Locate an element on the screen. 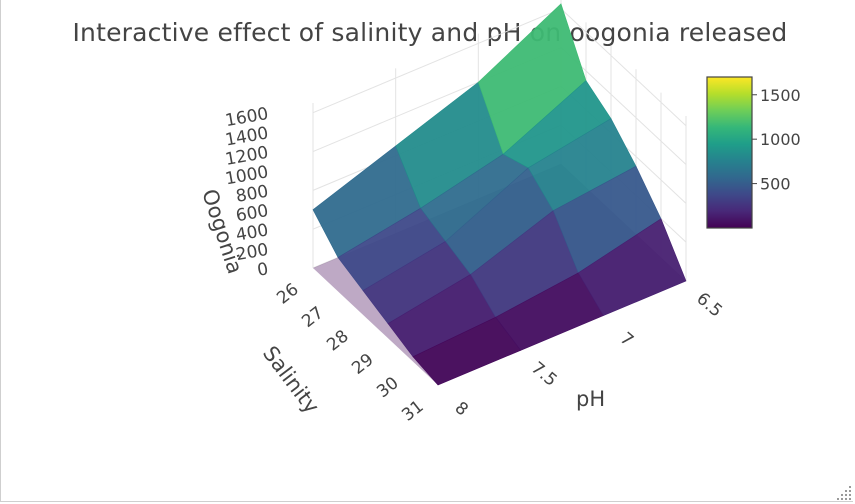 The width and height of the screenshot is (855, 504). y-tick-label: 8 is located at coordinates (461, 409).